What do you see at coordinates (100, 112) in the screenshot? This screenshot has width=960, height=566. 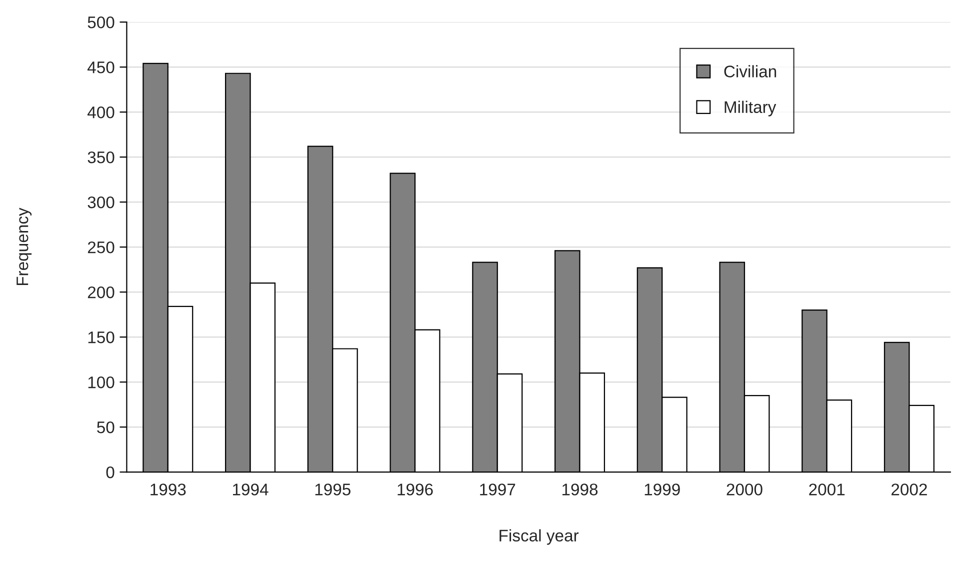 I see `y-tick-label: 400` at bounding box center [100, 112].